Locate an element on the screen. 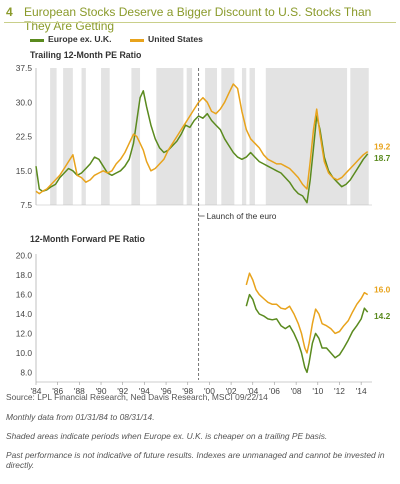 The image size is (400, 484). panel2-ytick-6: 8.0 is located at coordinates (26, 372).